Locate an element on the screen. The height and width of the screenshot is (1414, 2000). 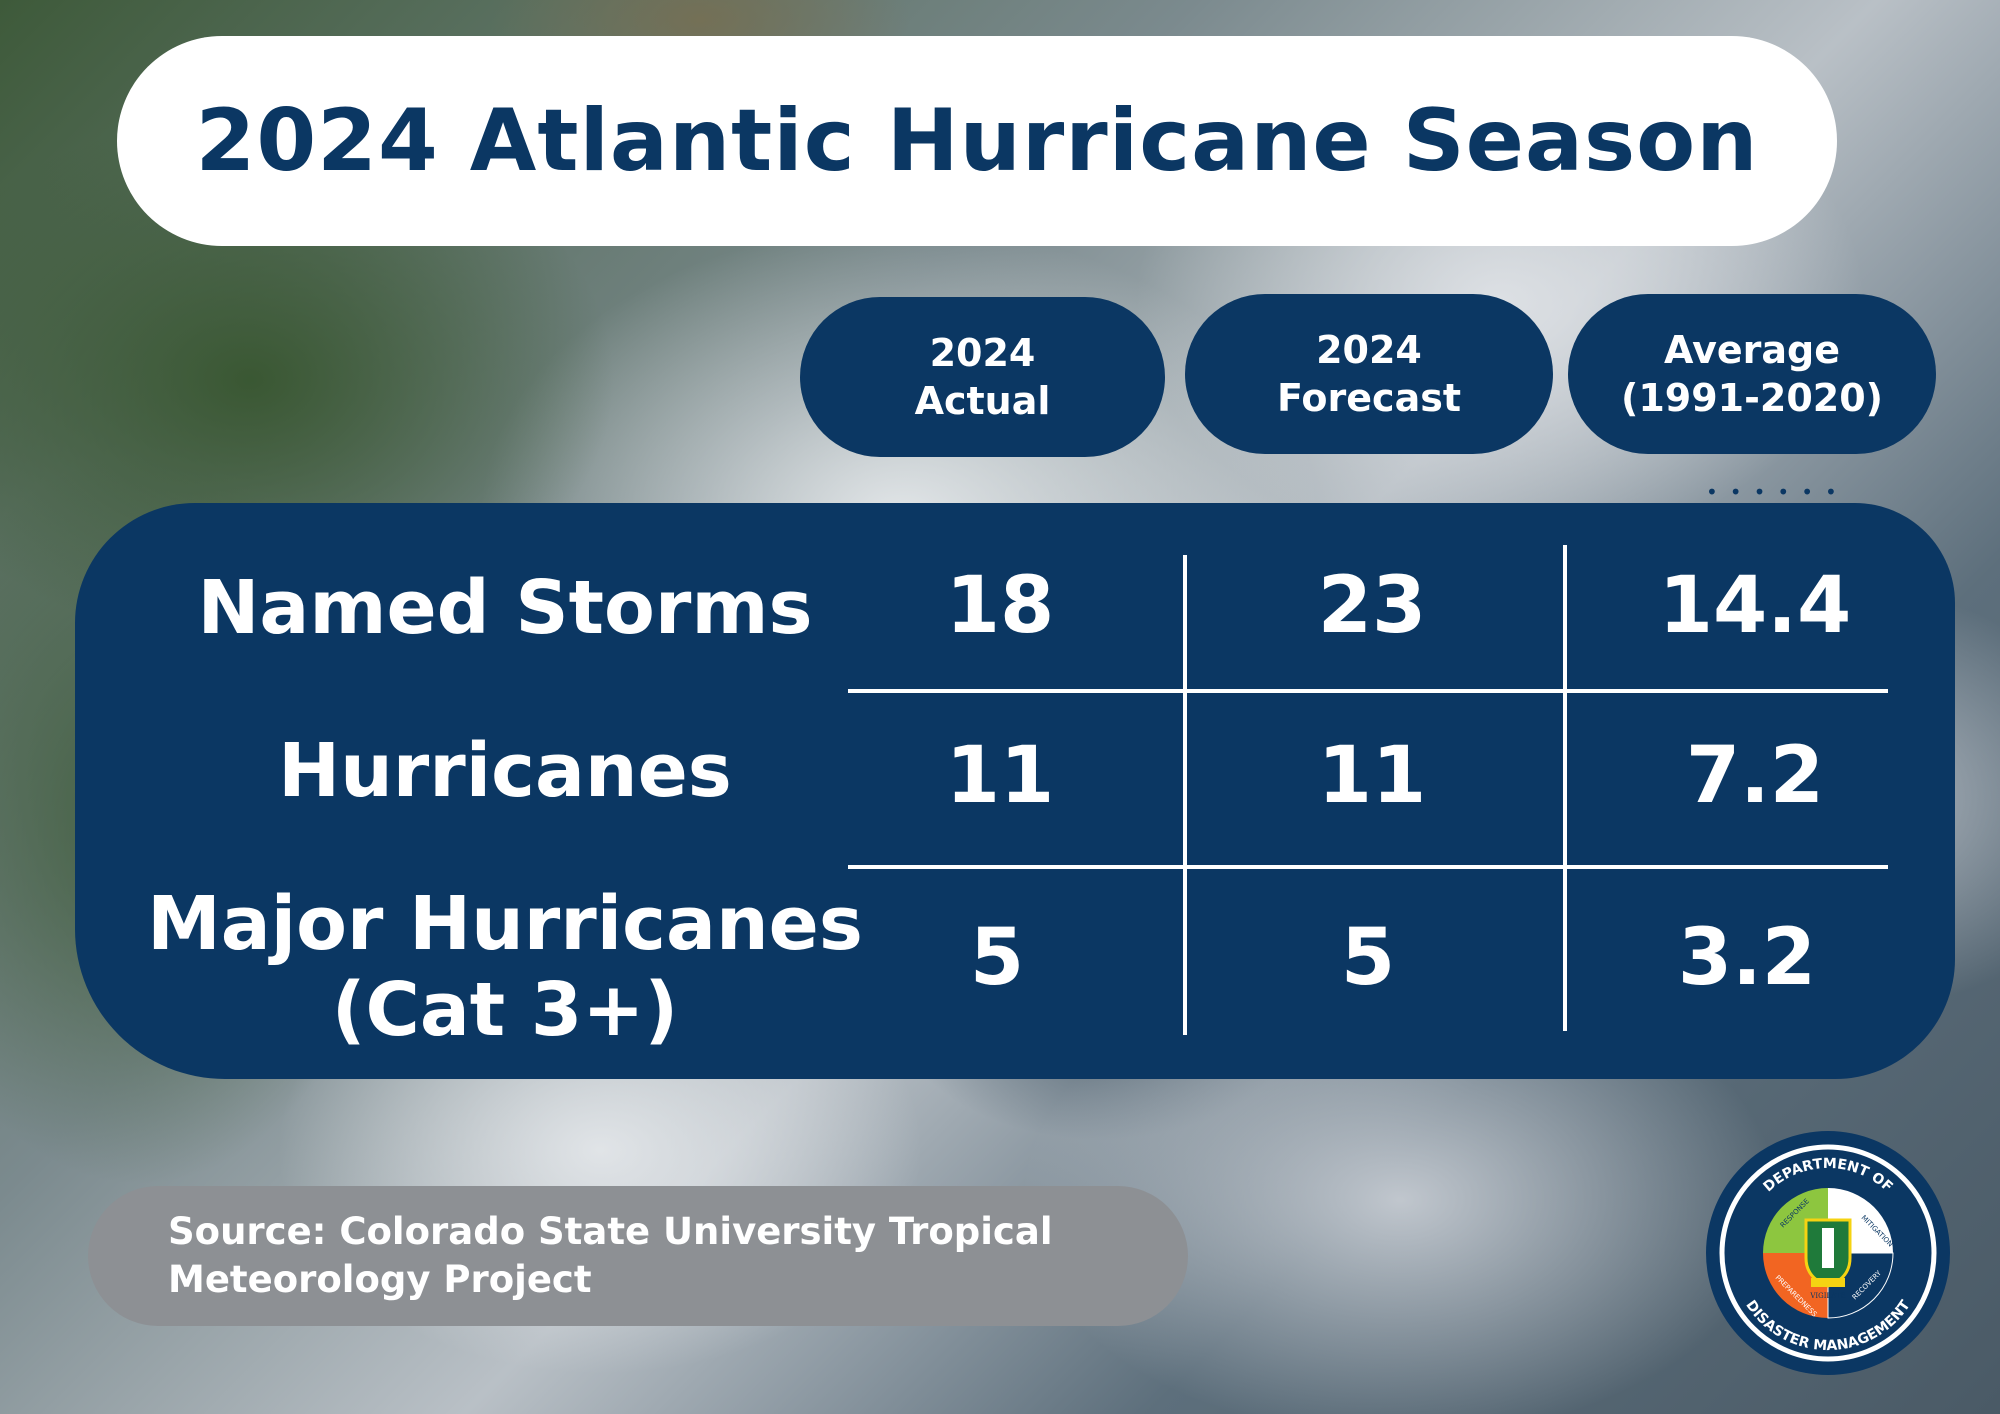
column-header-average: Average (1991-2020) is located at coordinates (1752, 374).